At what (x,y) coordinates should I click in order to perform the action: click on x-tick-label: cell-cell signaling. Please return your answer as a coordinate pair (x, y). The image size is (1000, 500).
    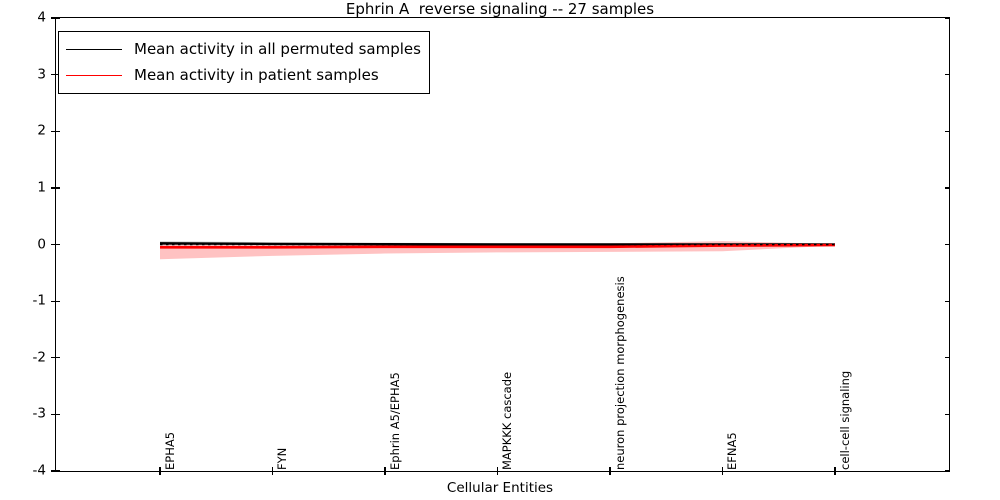
    Looking at the image, I should click on (844, 420).